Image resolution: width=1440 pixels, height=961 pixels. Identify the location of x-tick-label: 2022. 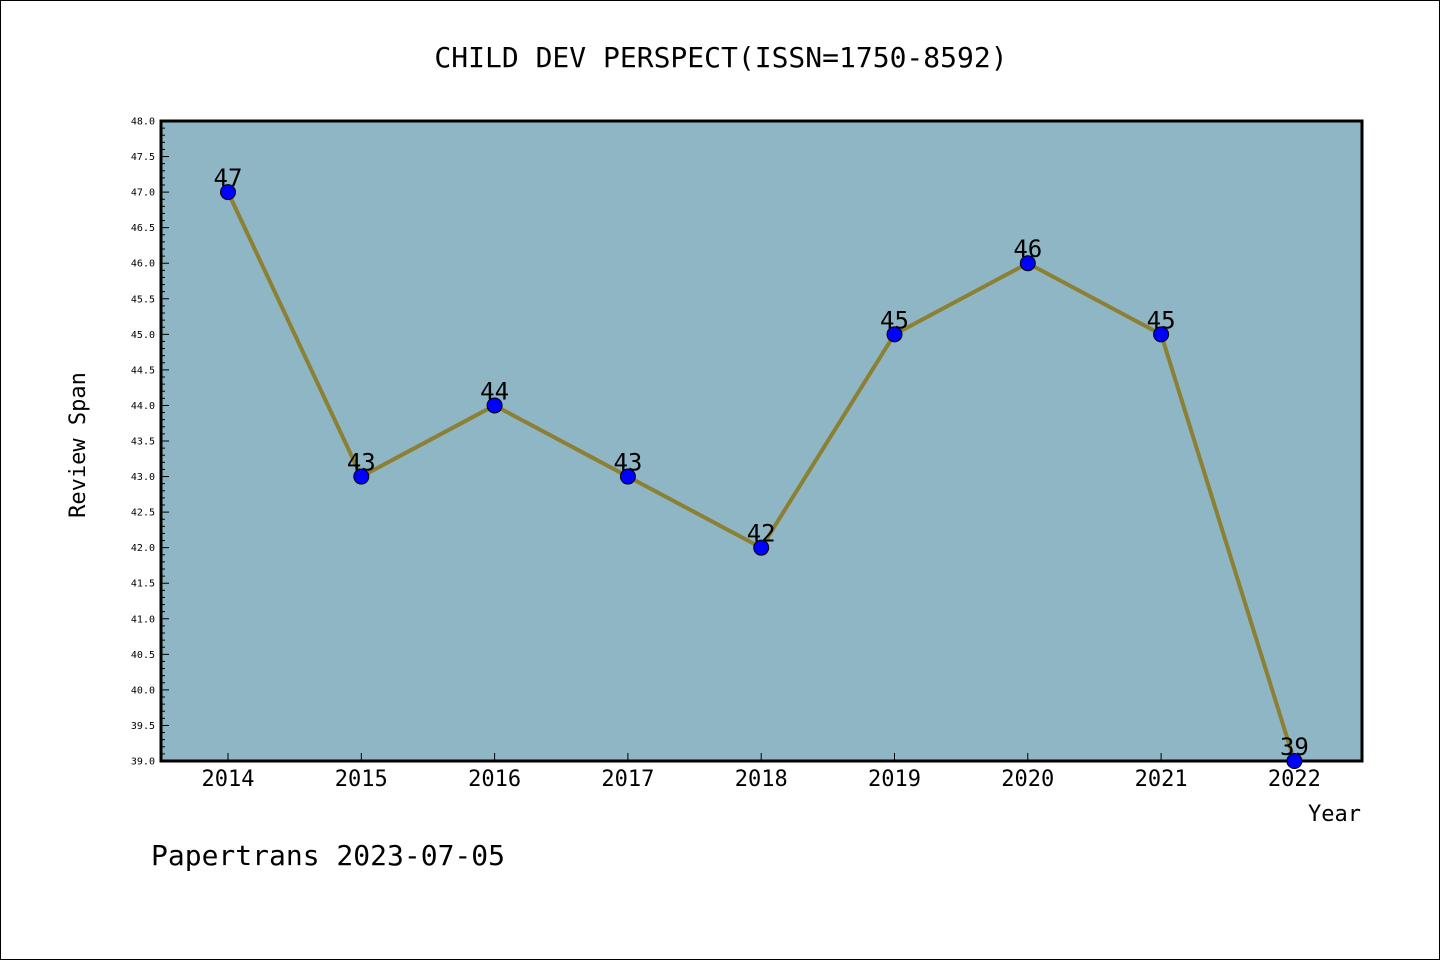
(1294, 779).